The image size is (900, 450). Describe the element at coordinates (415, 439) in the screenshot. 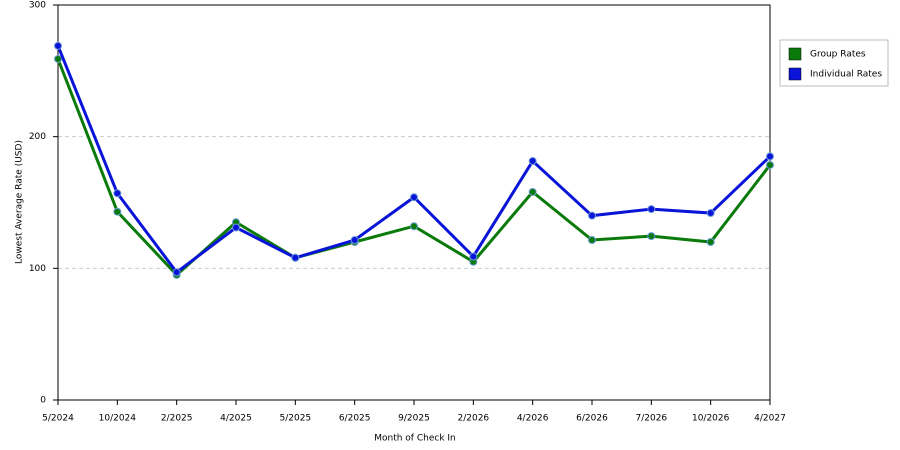

I see `x-axis-label: Month of Check In` at that location.